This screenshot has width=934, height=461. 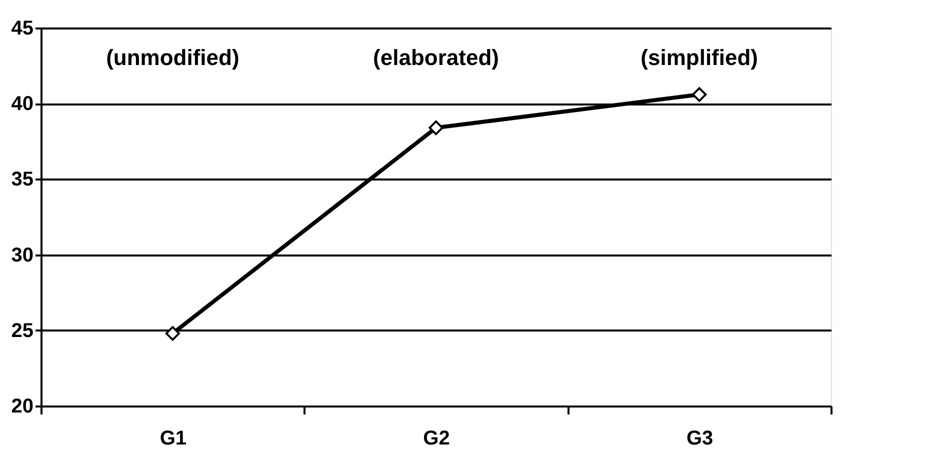 What do you see at coordinates (22, 179) in the screenshot?
I see `y-tick-label: 35` at bounding box center [22, 179].